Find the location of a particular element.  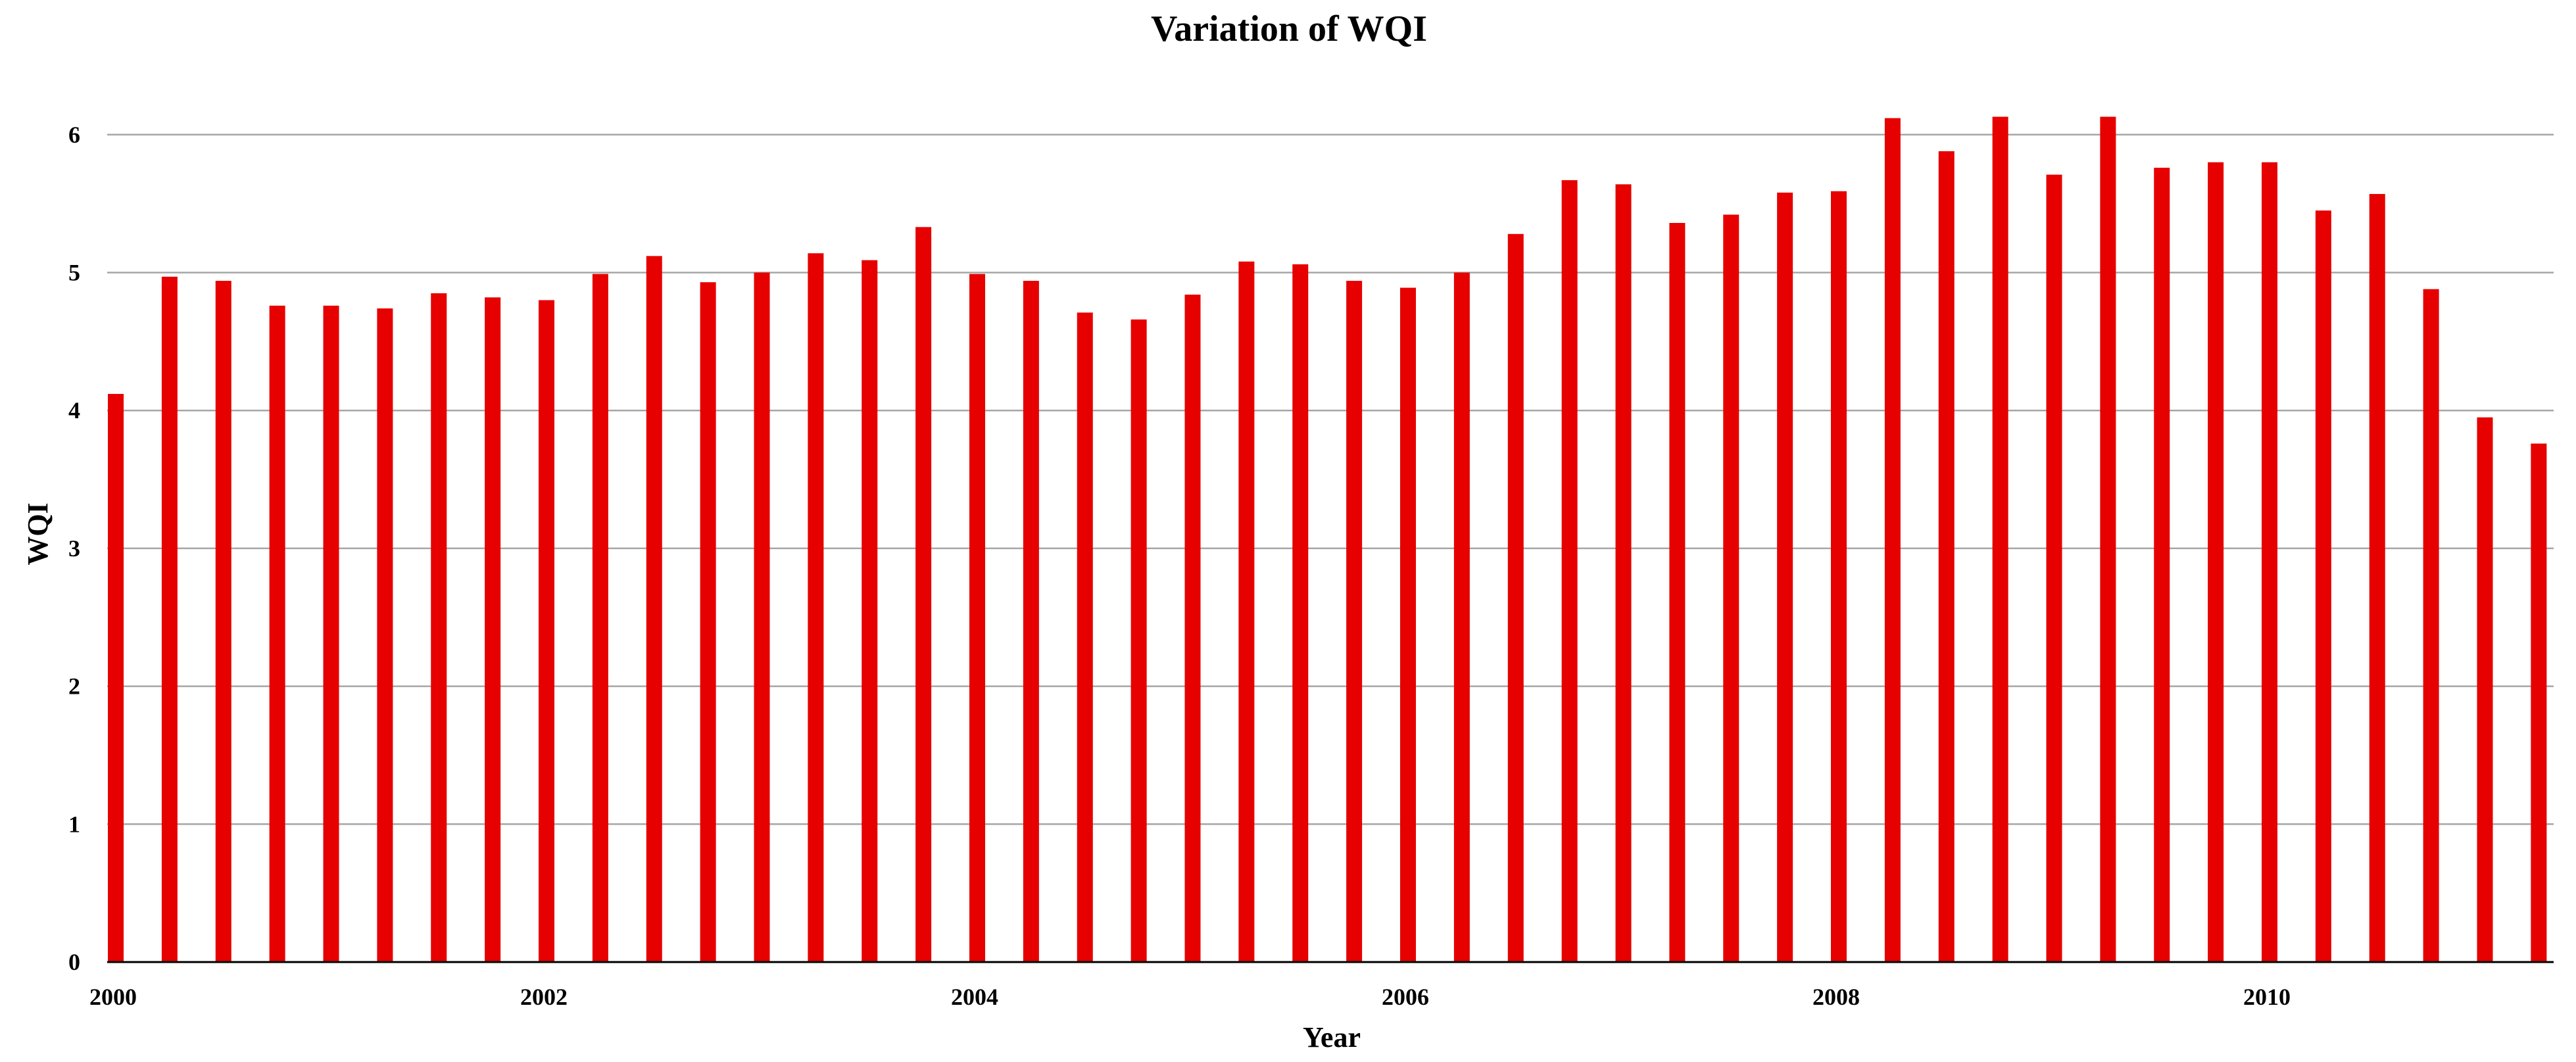

y-tick-label: 2 is located at coordinates (74, 686).